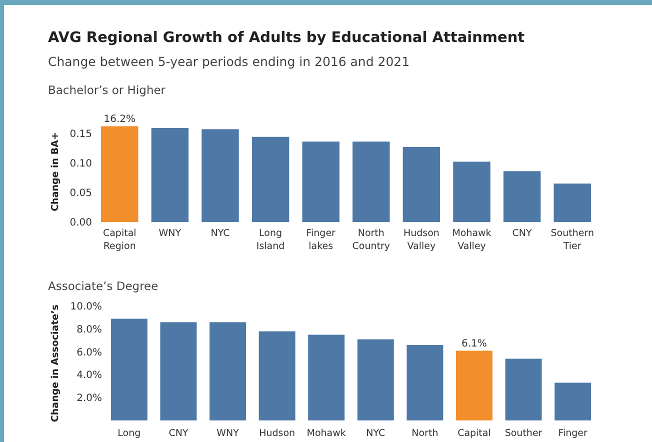 The width and height of the screenshot is (652, 442). What do you see at coordinates (277, 433) in the screenshot?
I see `x-tick-label: Hudson` at bounding box center [277, 433].